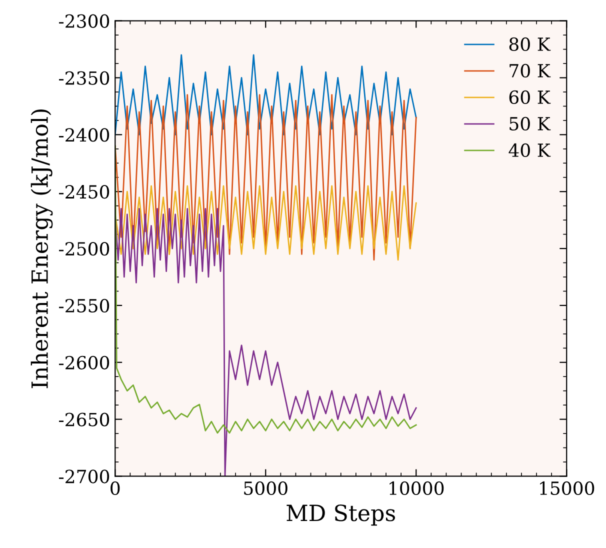  I want to click on legend-label: 80 K, so click(530, 44).